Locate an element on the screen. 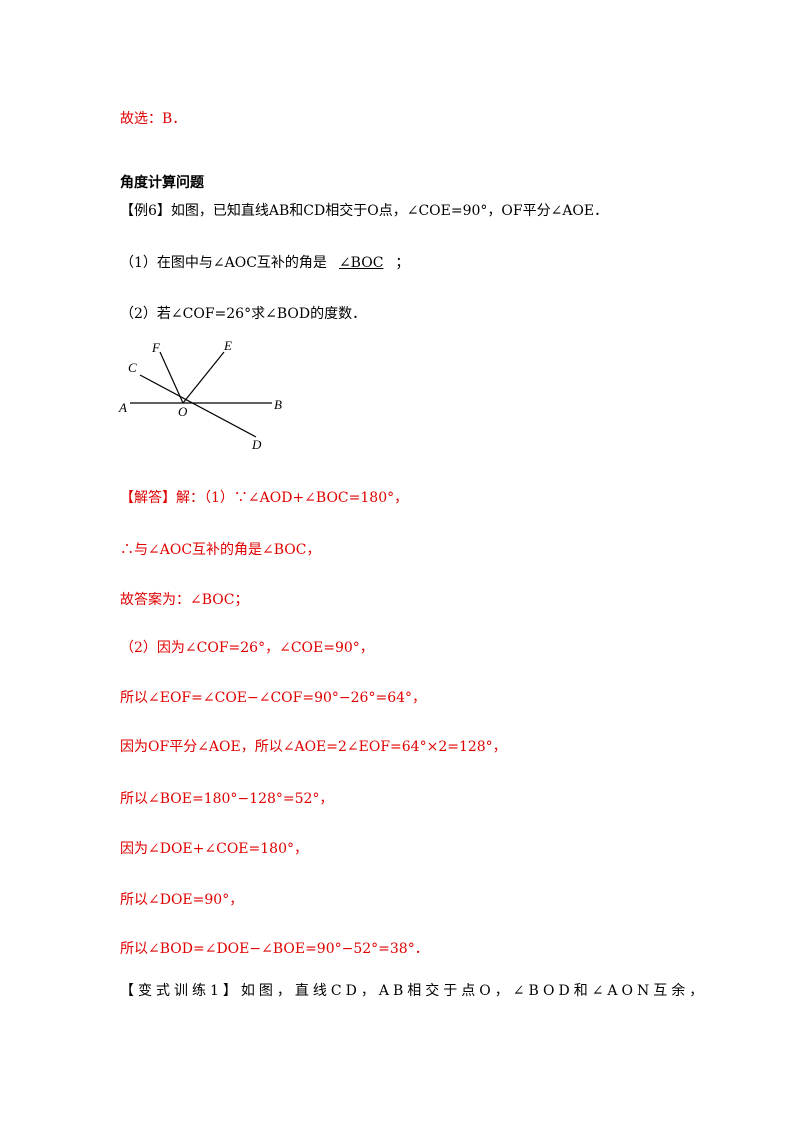 This screenshot has width=800, height=1132. q1-end: ； is located at coordinates (402, 263).